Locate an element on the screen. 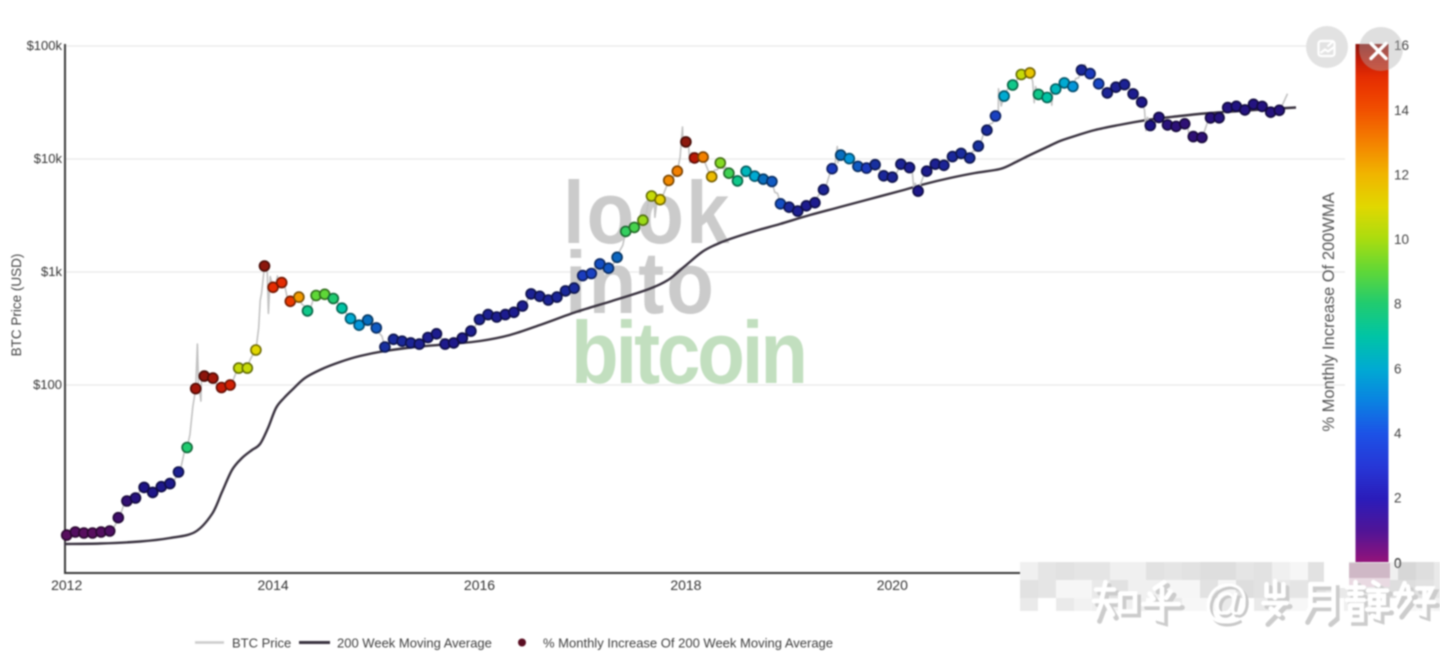 This screenshot has width=1440, height=662. svg-text: 2018 is located at coordinates (685, 585).